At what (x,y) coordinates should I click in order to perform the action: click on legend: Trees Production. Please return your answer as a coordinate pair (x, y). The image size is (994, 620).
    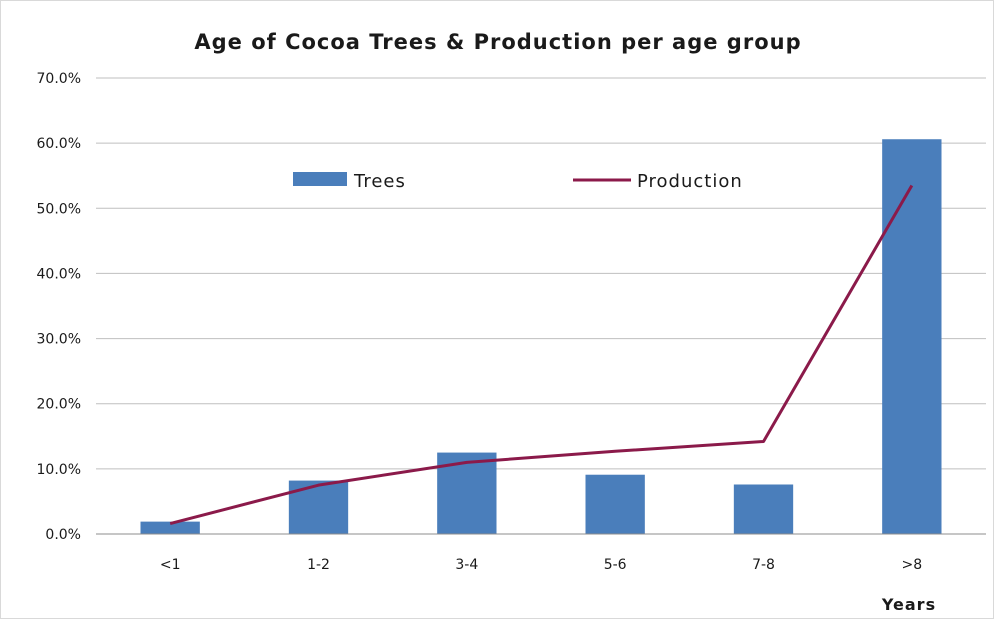
    Looking at the image, I should click on (518, 181).